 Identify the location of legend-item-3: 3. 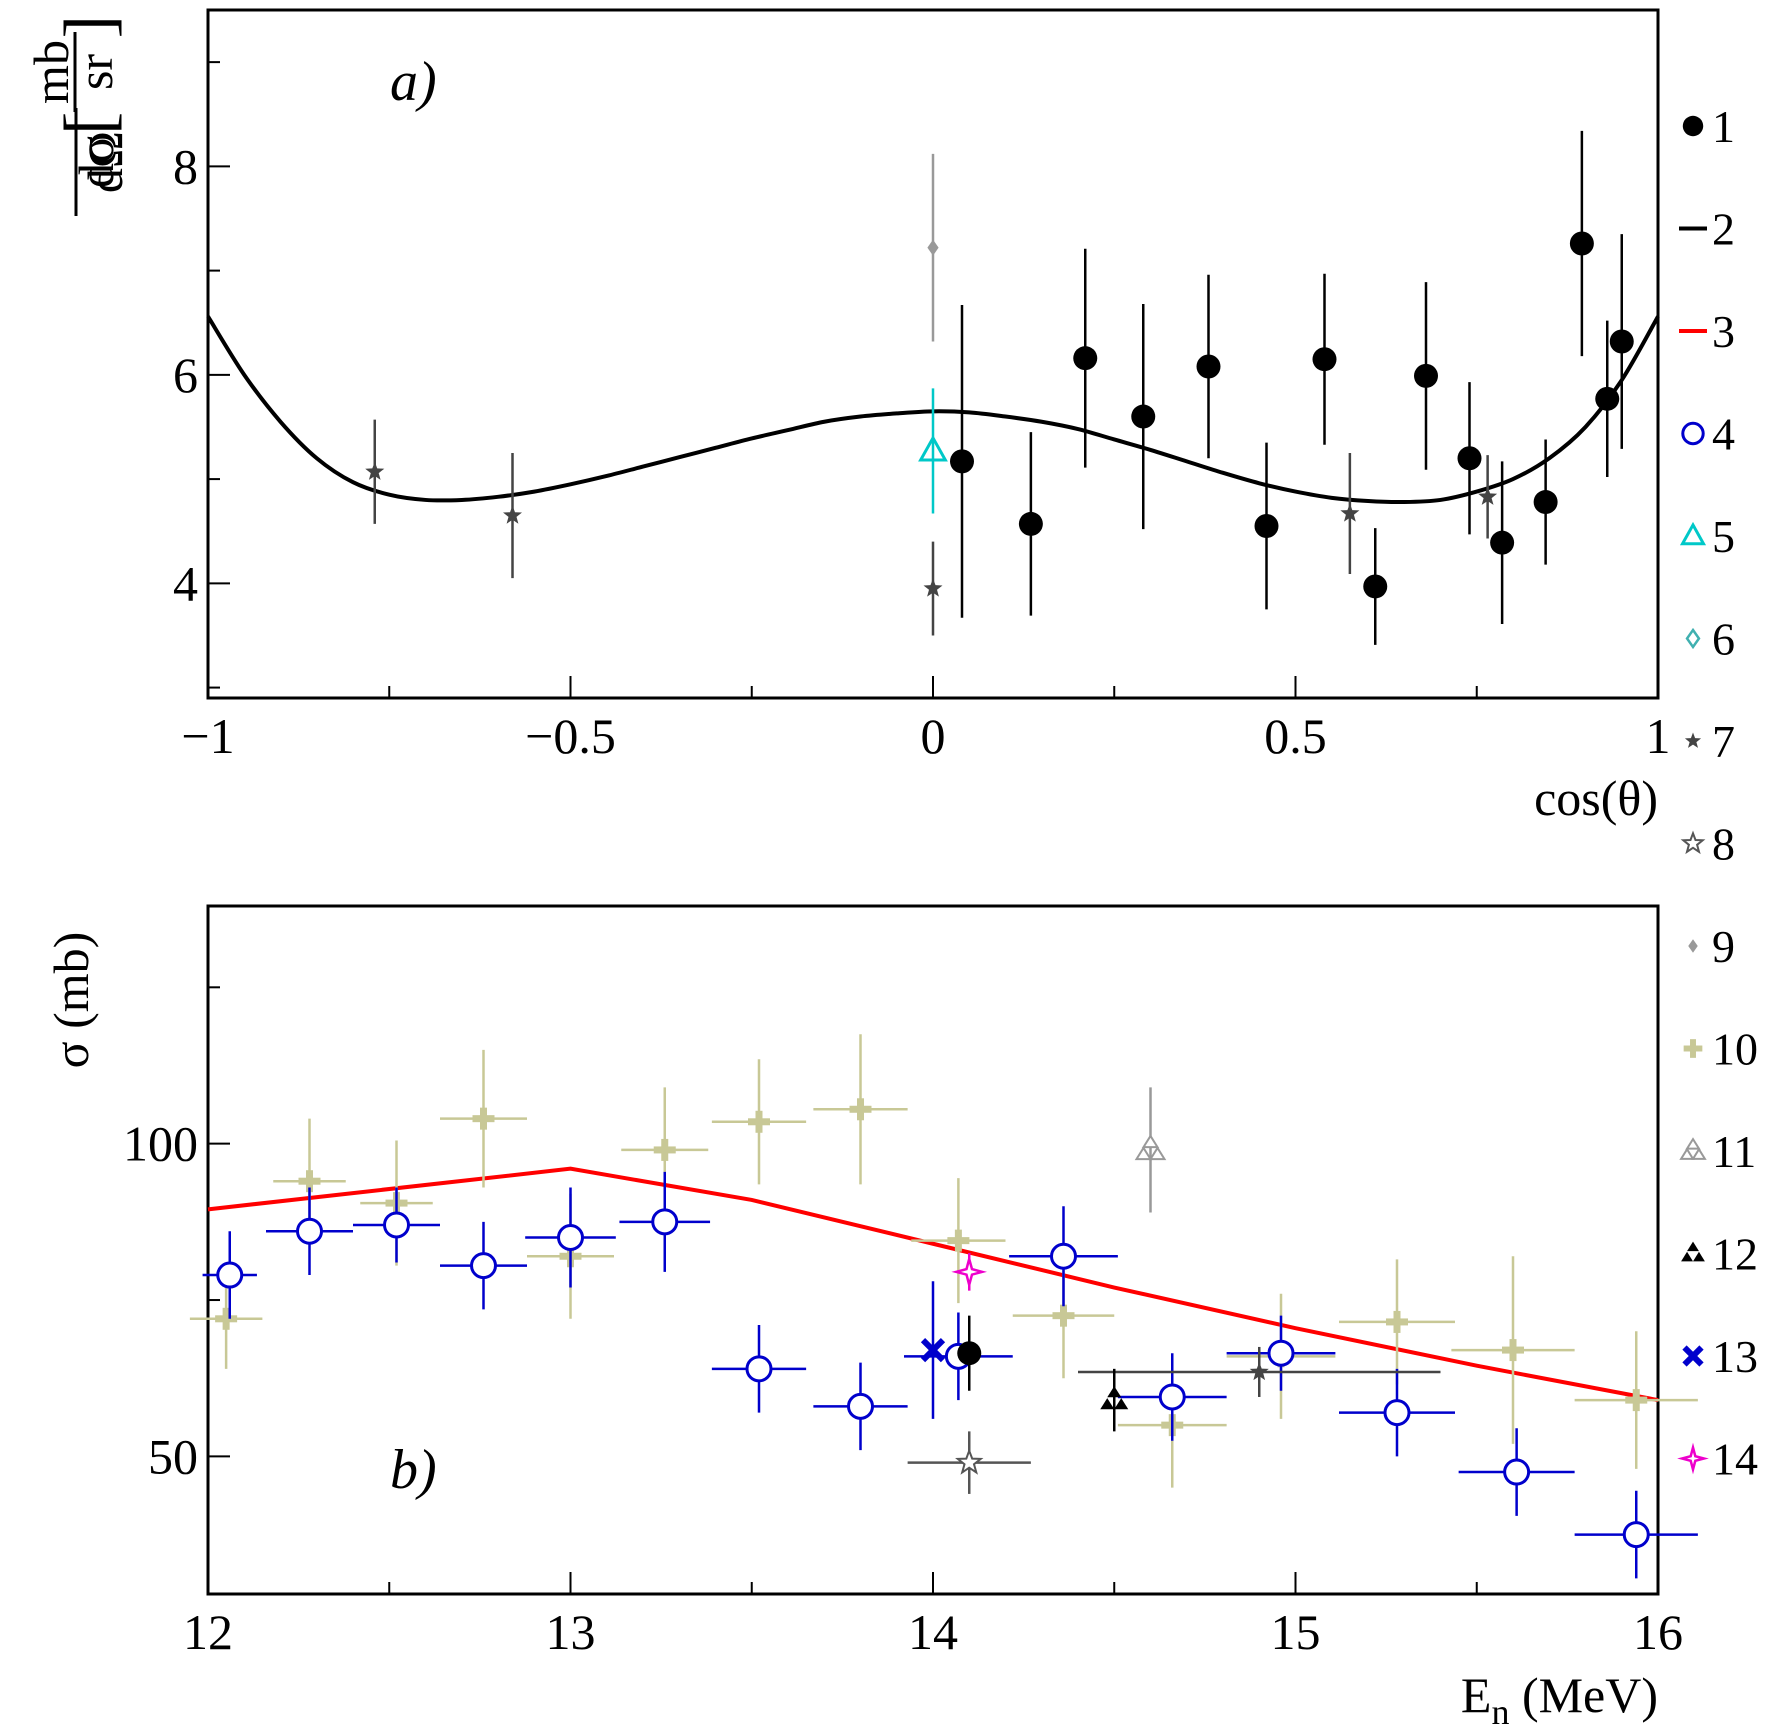
(1707, 331).